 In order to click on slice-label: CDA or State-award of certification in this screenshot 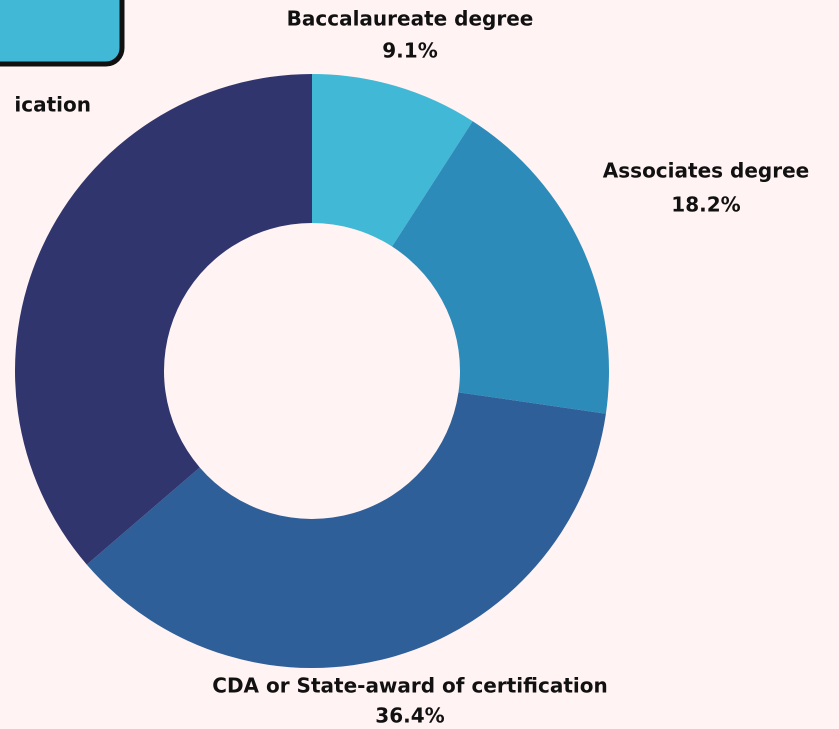, I will do `click(409, 686)`.